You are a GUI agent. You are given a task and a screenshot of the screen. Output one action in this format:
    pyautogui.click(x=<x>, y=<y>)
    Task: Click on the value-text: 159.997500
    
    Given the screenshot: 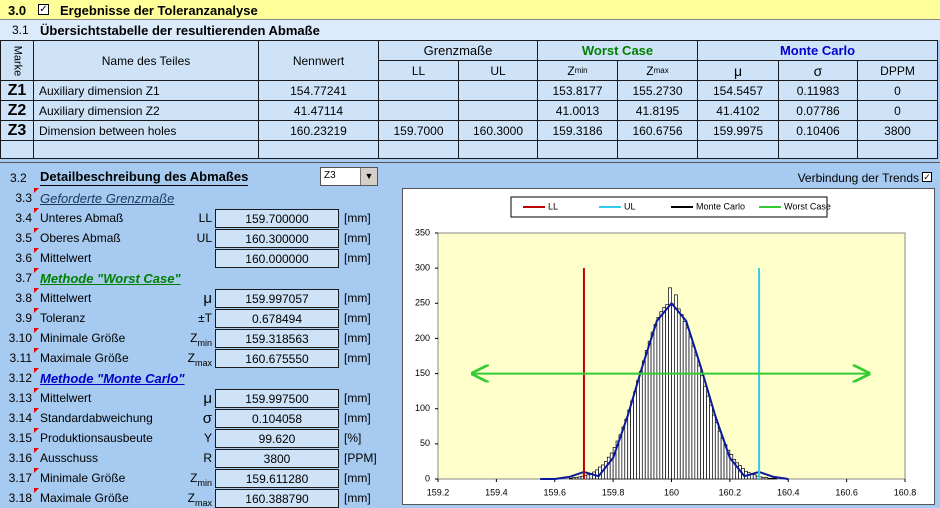 What is the action you would take?
    pyautogui.click(x=277, y=398)
    